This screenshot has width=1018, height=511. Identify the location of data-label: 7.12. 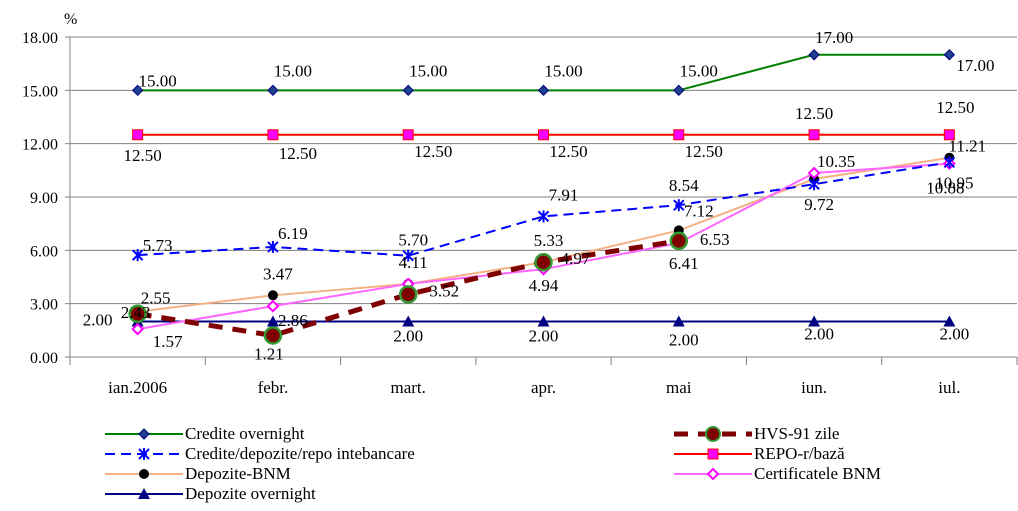
(699, 210).